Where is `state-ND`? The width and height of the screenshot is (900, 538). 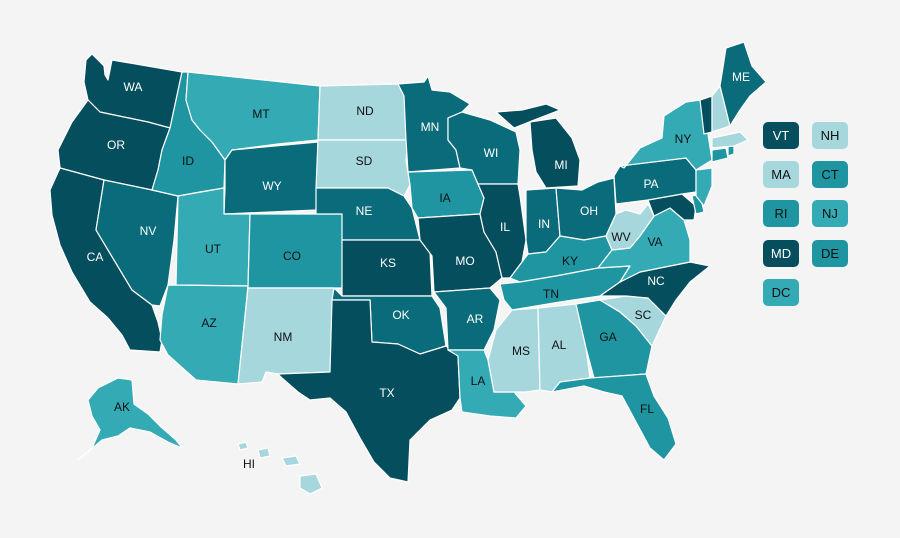 state-ND is located at coordinates (363, 112).